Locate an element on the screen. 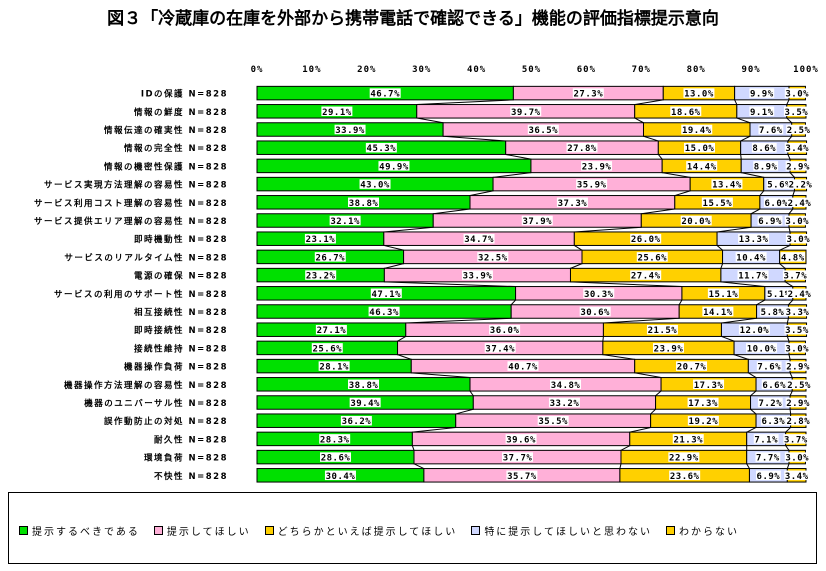 The width and height of the screenshot is (826, 571). data-label: 27.8% is located at coordinates (582, 149).